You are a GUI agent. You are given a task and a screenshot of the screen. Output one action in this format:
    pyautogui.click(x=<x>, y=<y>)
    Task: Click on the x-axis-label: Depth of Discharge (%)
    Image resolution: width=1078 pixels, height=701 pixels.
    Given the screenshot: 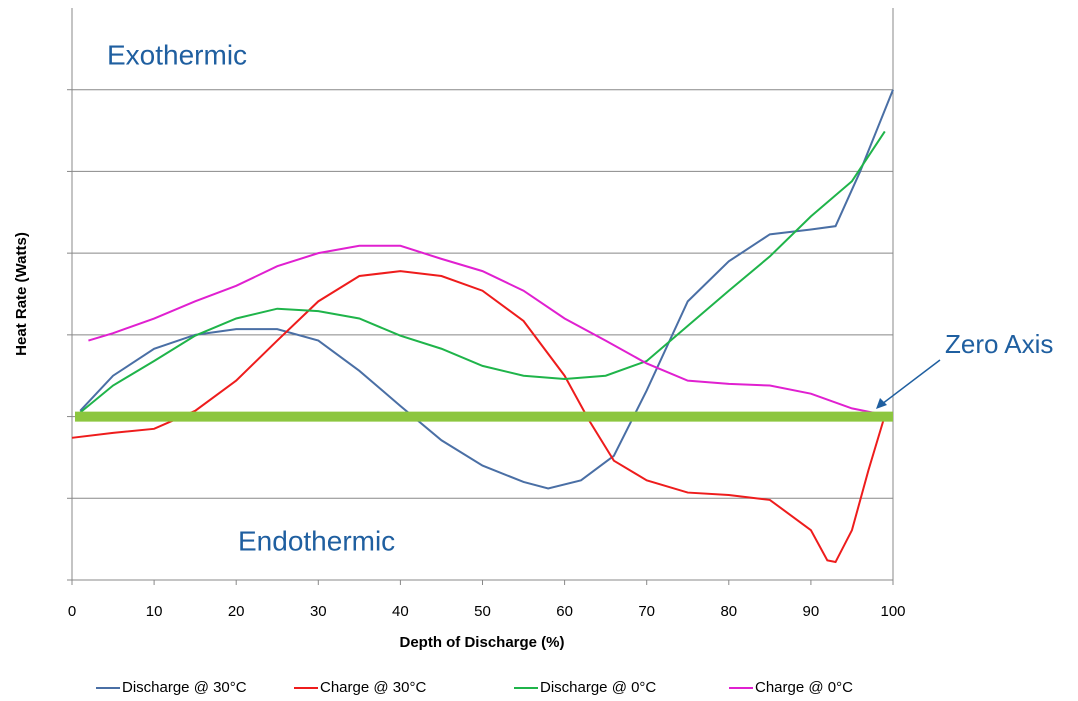 What is the action you would take?
    pyautogui.click(x=481, y=642)
    